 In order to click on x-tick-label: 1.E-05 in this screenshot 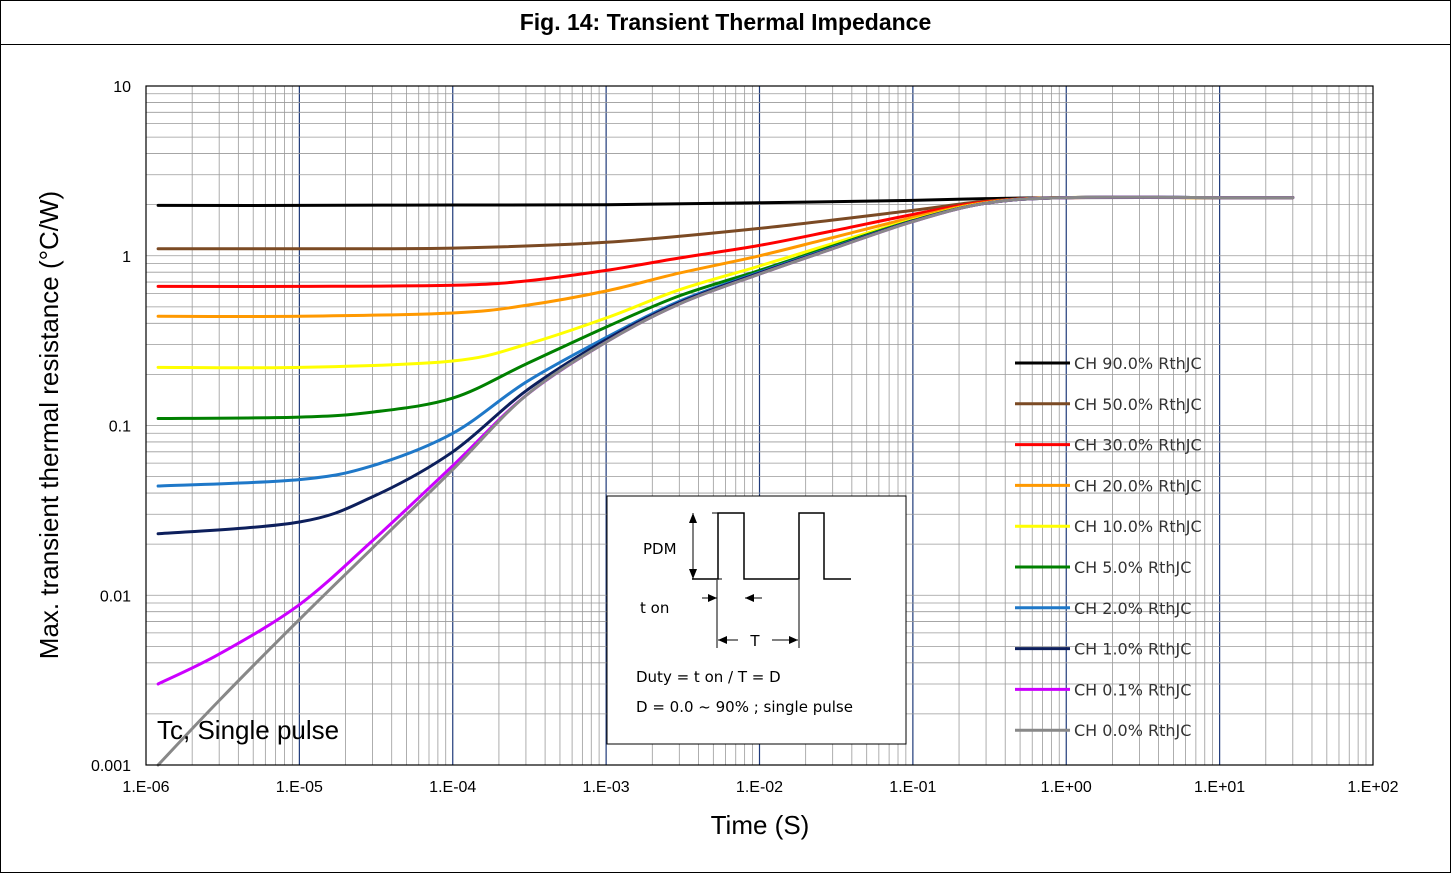, I will do `click(299, 787)`.